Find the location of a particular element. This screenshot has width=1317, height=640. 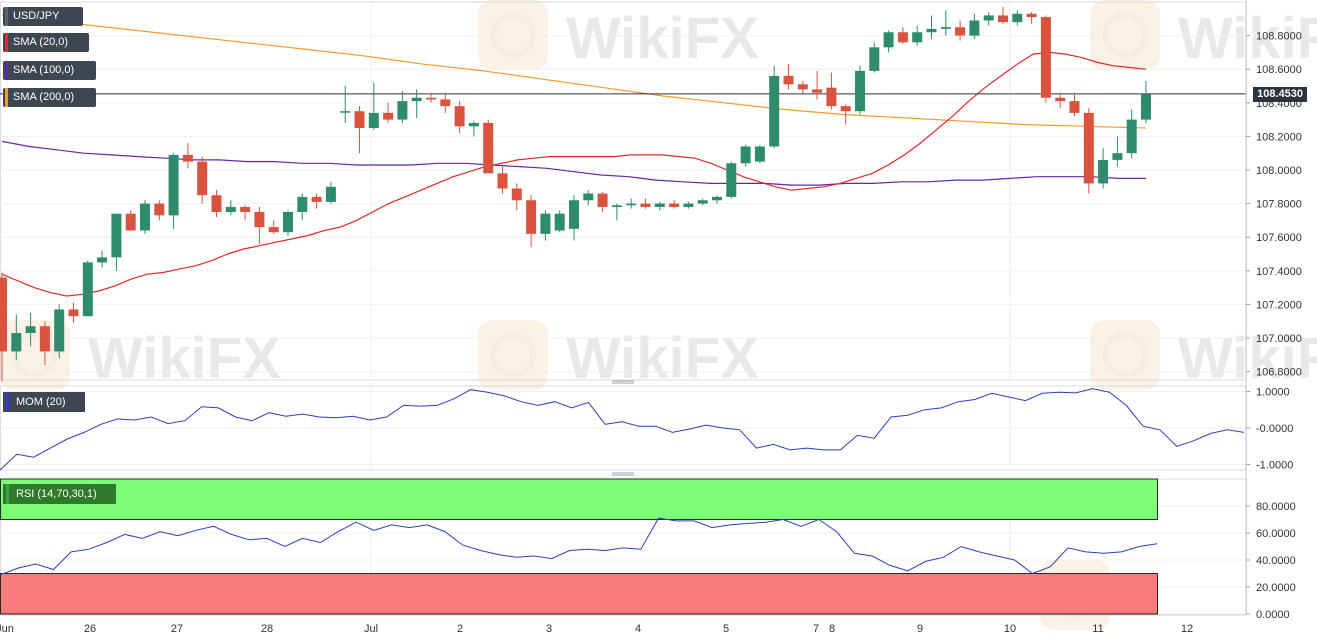

y-tick-label: 108.2000 is located at coordinates (1279, 137).